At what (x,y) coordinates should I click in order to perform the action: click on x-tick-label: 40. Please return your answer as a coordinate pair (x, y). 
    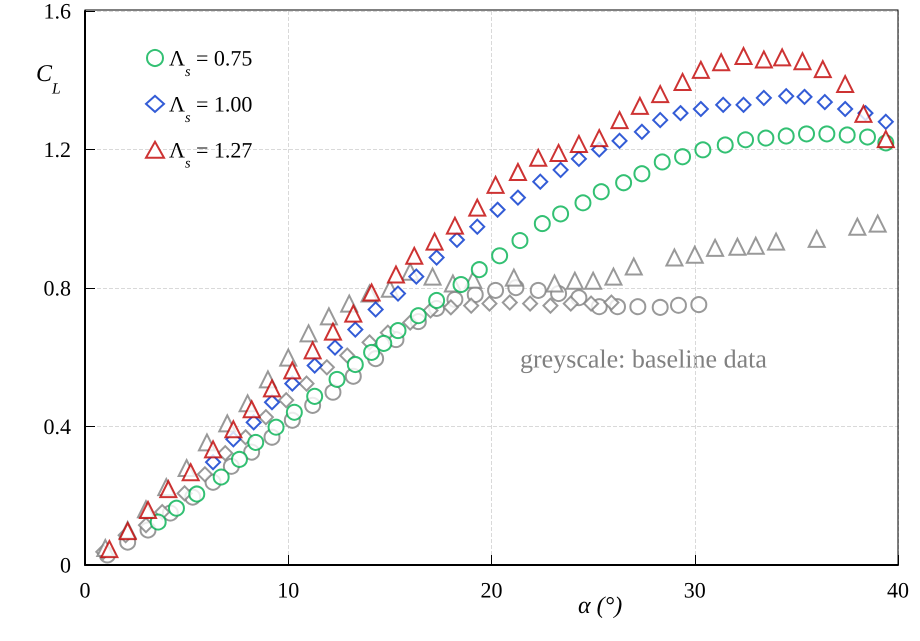
    Looking at the image, I should click on (898, 590).